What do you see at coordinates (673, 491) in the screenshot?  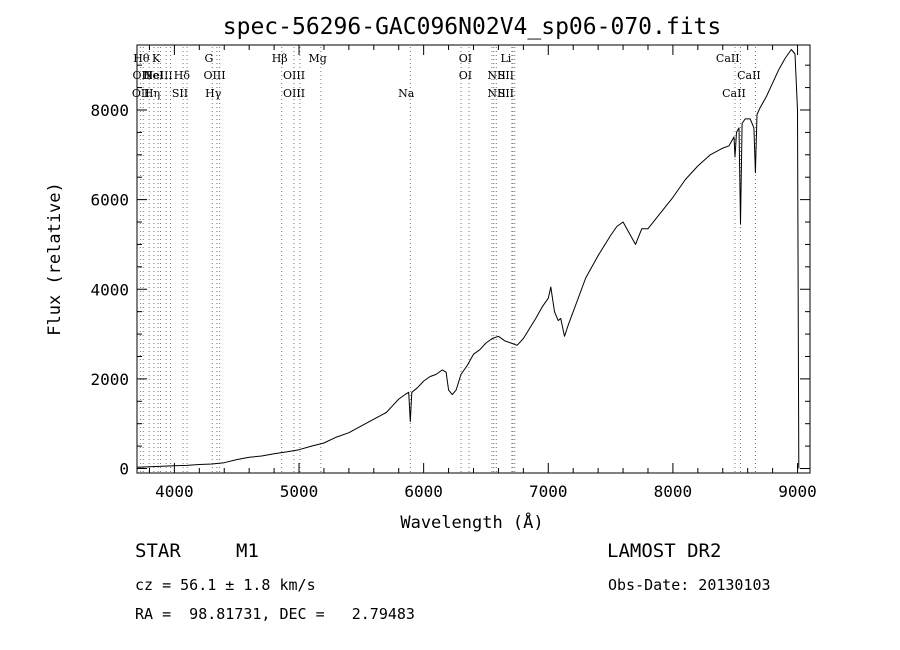 I see `x-tick-label: 8000` at bounding box center [673, 491].